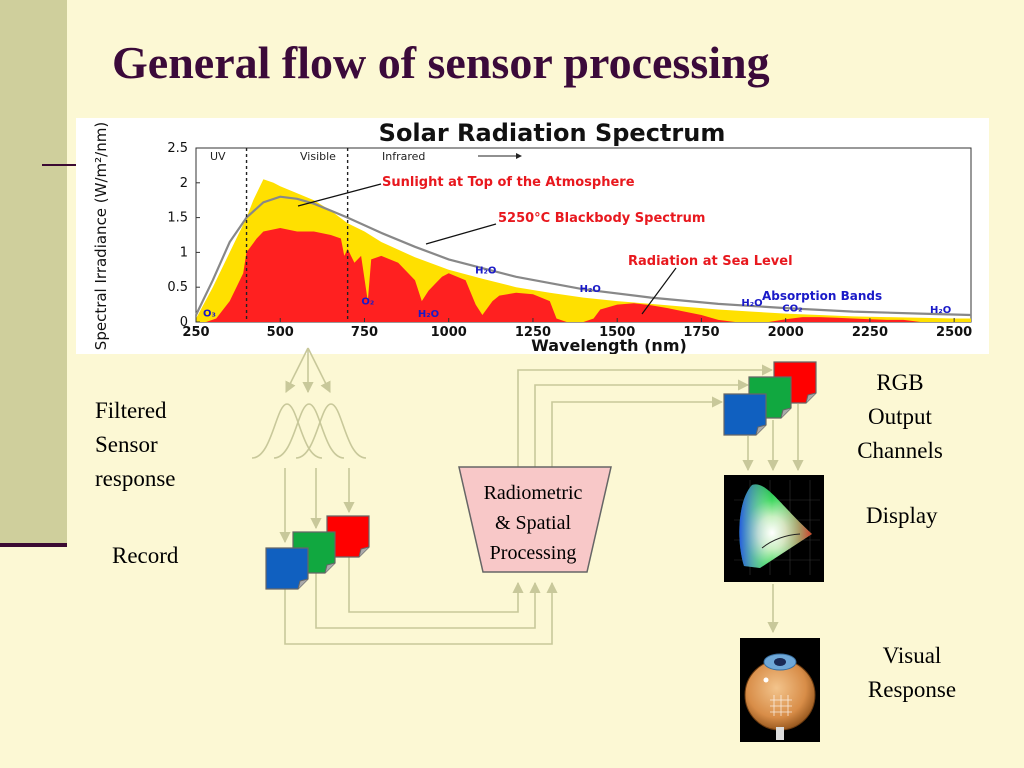  Describe the element at coordinates (770, 397) in the screenshot. I see `output-sheet-green` at that location.